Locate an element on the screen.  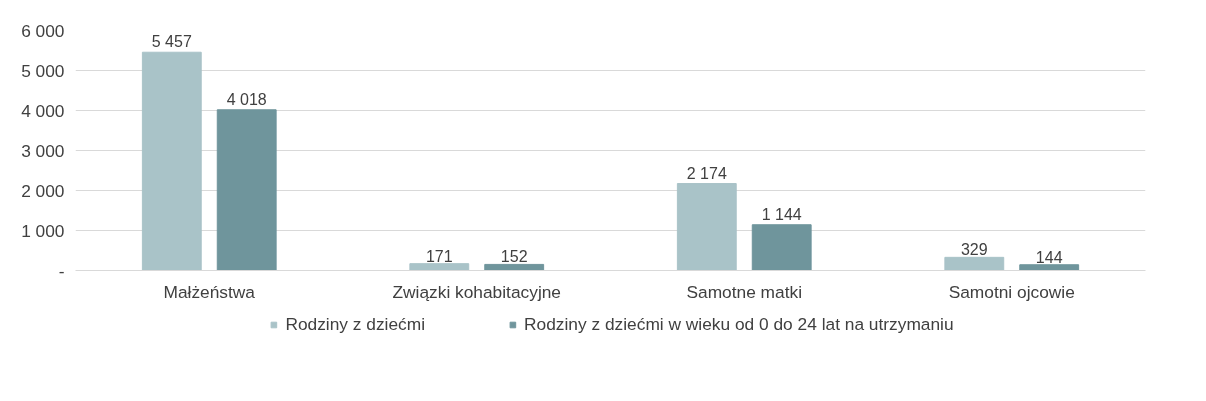
legend-label: Rodziny z dziećmi w wieku od 0 do 24 lat na utrzymaniu is located at coordinates (739, 324).